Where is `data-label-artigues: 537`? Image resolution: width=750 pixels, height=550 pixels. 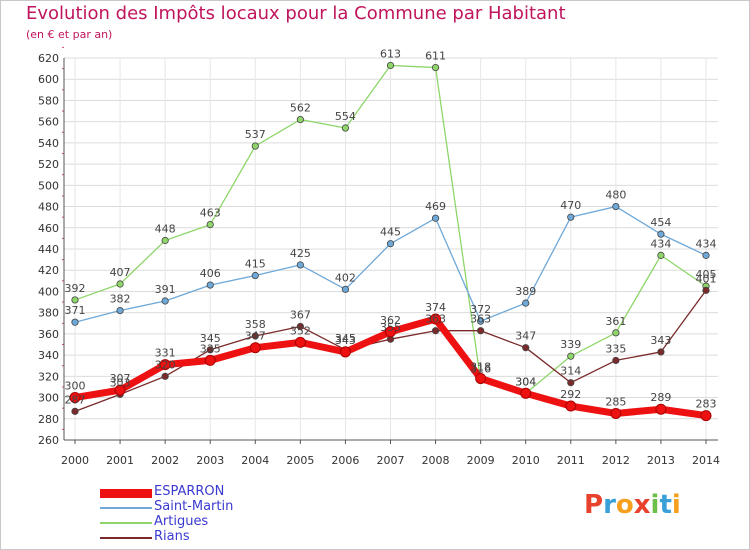 data-label-artigues: 537 is located at coordinates (255, 134).